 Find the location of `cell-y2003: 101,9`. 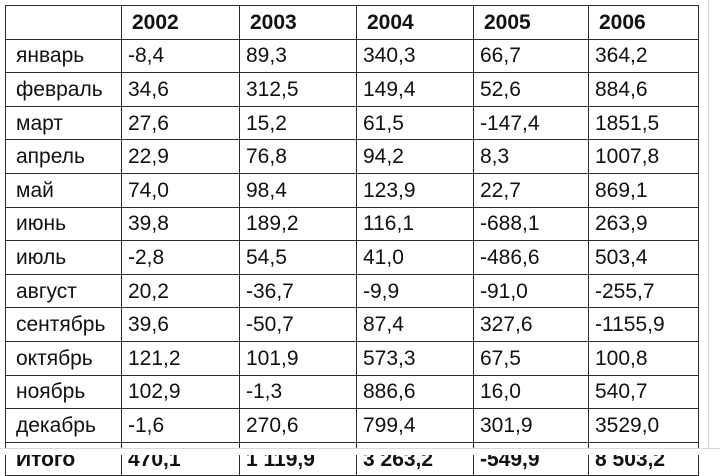

cell-y2003: 101,9 is located at coordinates (298, 358).